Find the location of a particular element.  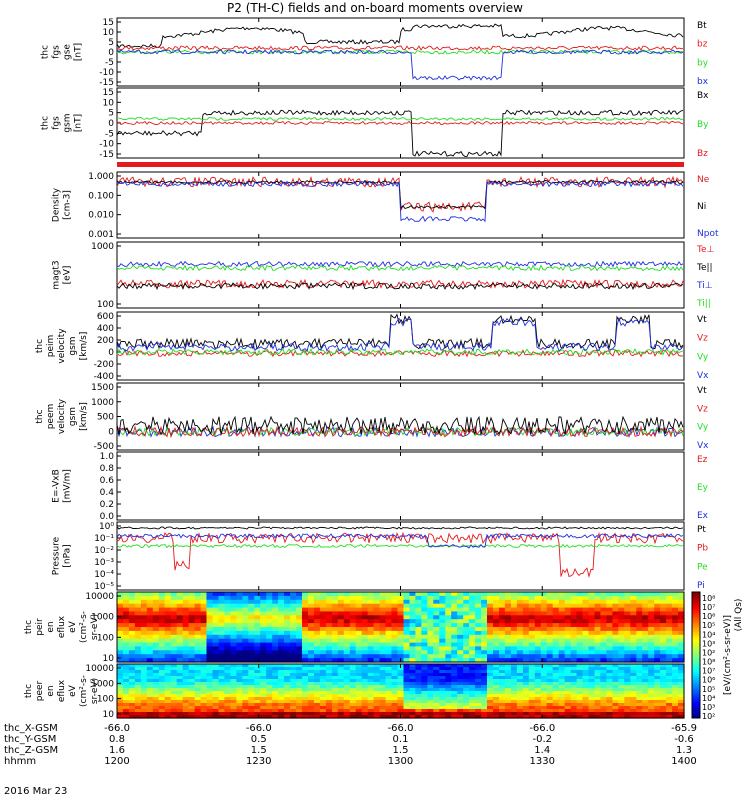

y-axis-label: [eV] is located at coordinates (68, 275).